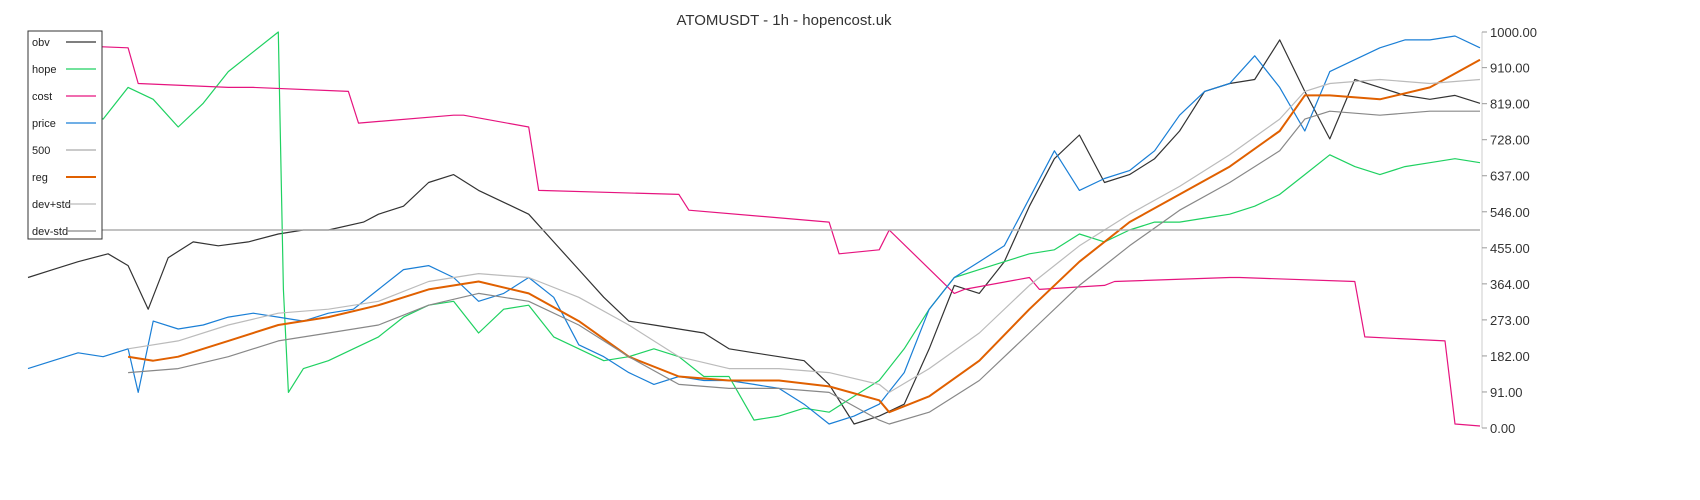 The width and height of the screenshot is (1700, 500). What do you see at coordinates (42, 97) in the screenshot?
I see `legend-label-cost: cost` at bounding box center [42, 97].